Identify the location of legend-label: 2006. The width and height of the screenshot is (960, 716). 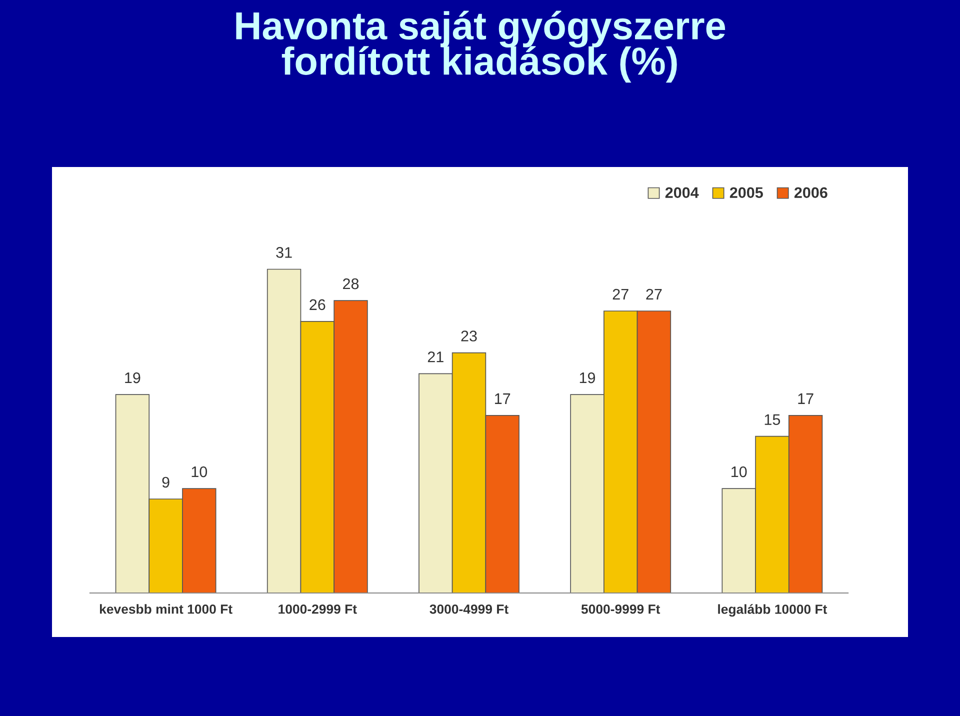
(811, 192).